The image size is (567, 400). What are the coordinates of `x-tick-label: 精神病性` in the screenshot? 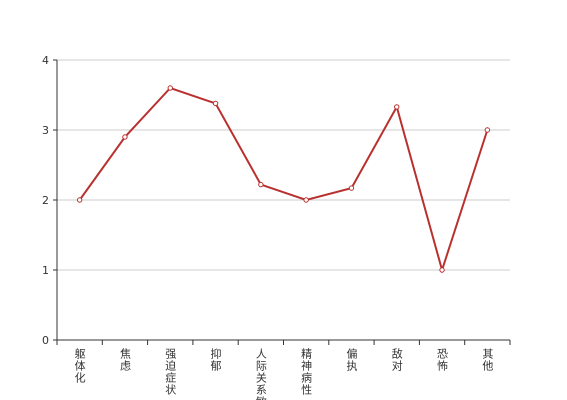 It's located at (306, 372).